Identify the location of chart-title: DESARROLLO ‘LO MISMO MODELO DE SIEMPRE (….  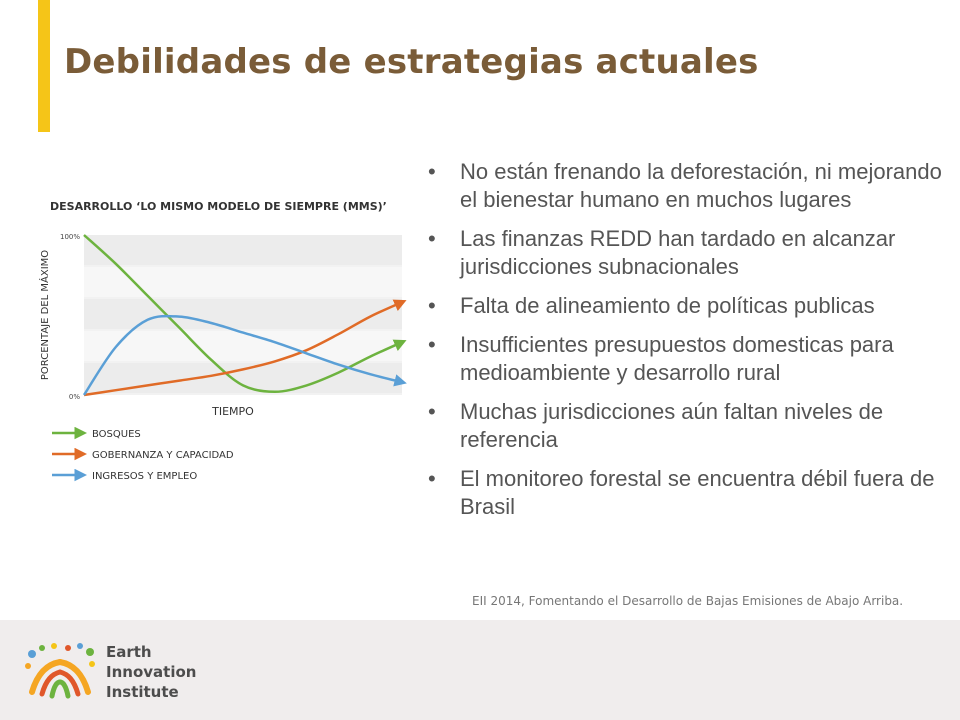
(218, 206).